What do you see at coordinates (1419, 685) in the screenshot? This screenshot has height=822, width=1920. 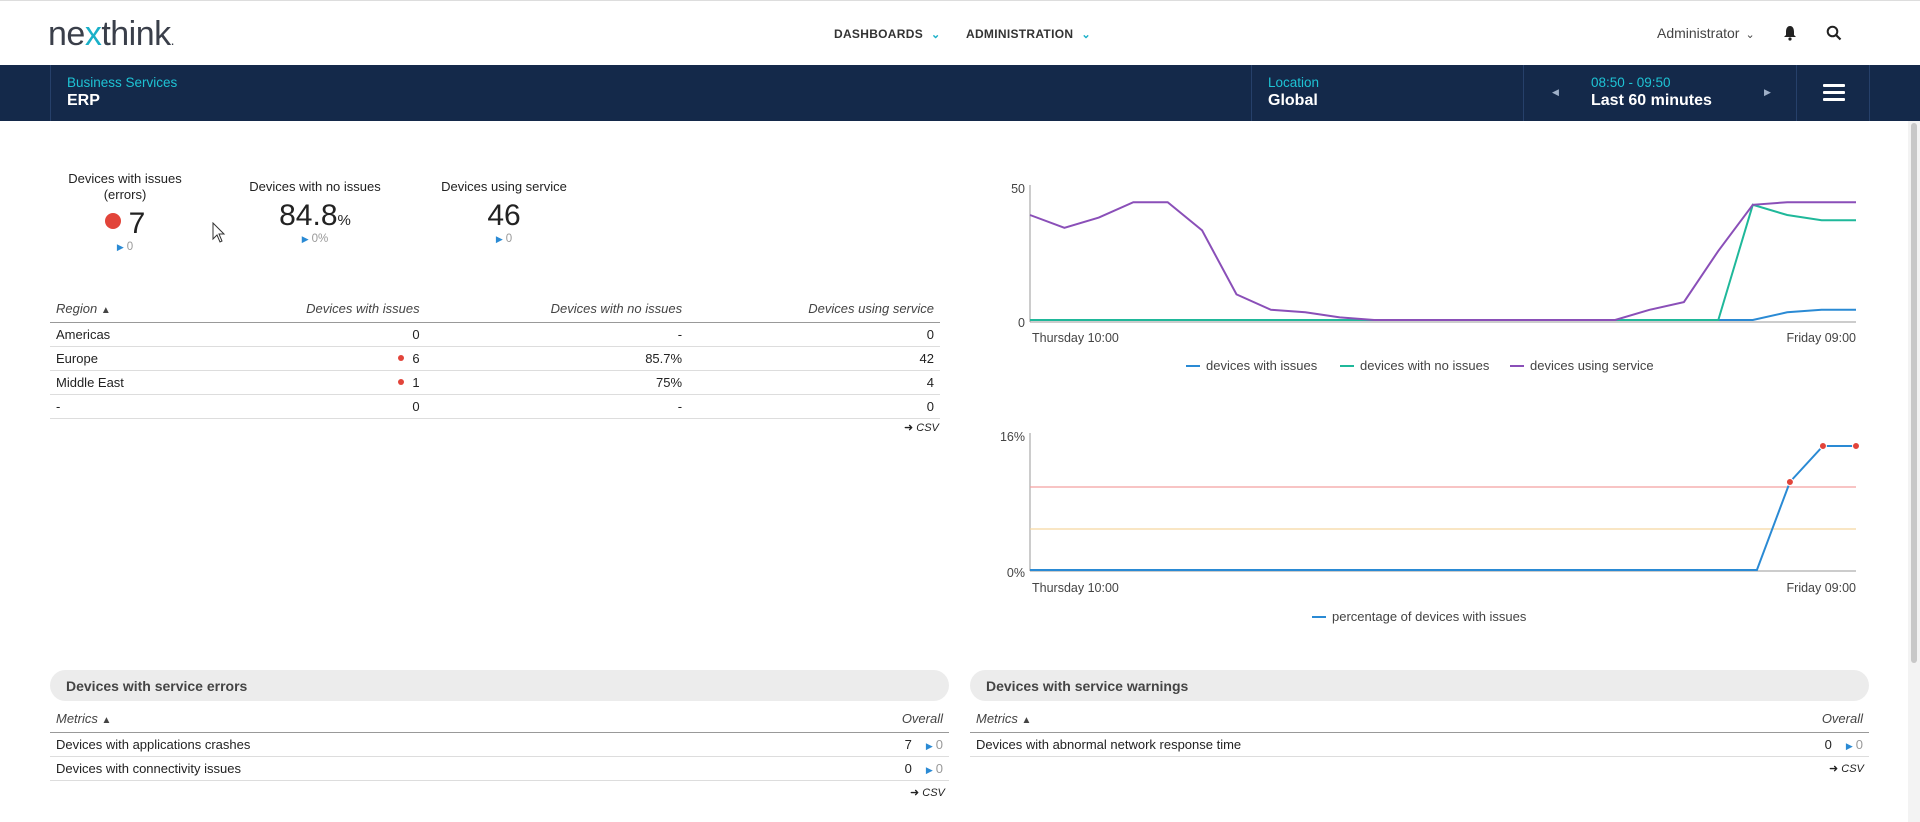 I see `service-warnings-header: Devices with service warnings` at bounding box center [1419, 685].